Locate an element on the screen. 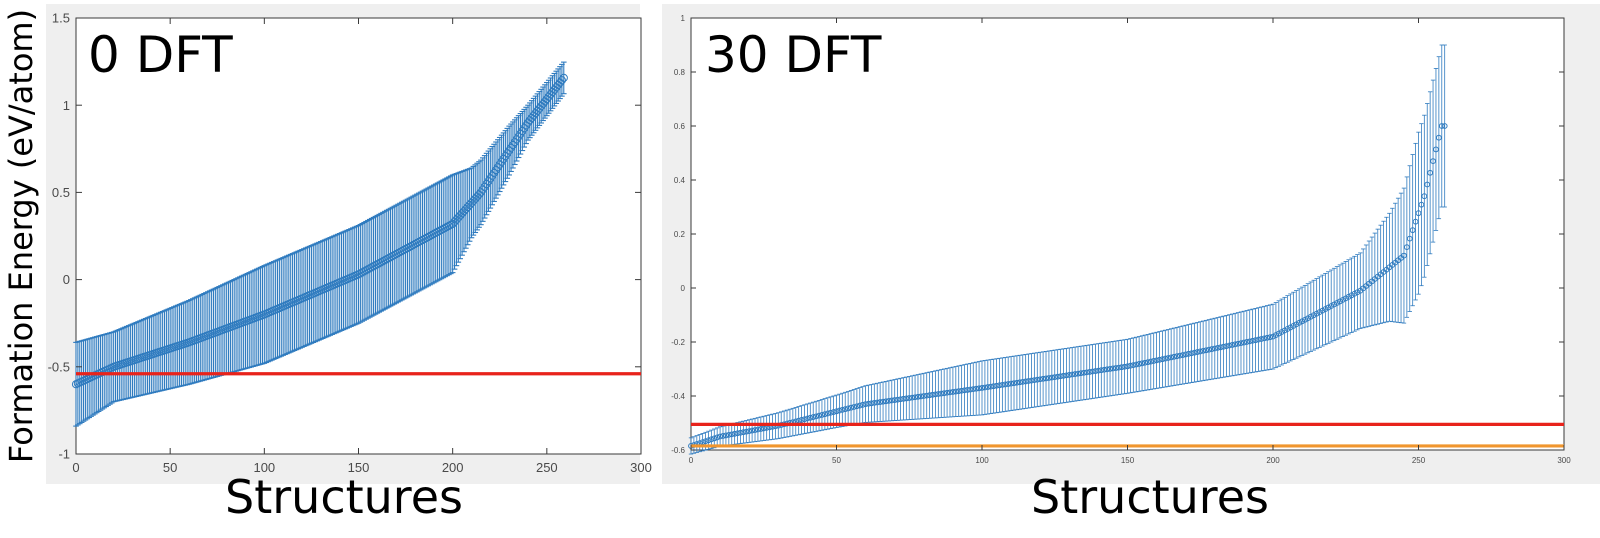 The height and width of the screenshot is (538, 1600). y-tick-label: -0.6 is located at coordinates (678, 450).